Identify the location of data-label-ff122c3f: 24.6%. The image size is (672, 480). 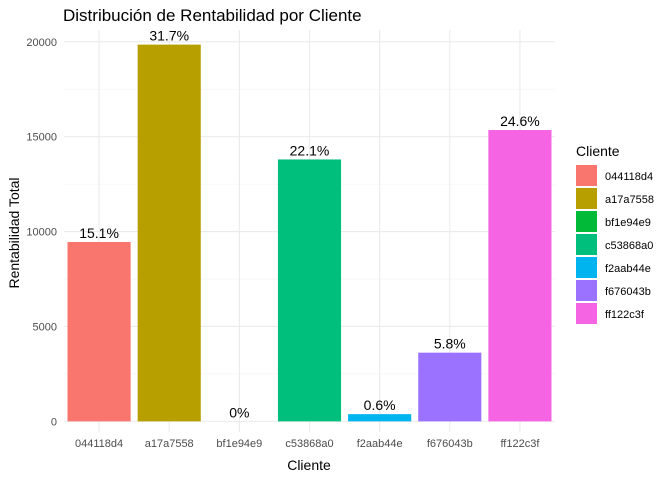
(520, 121).